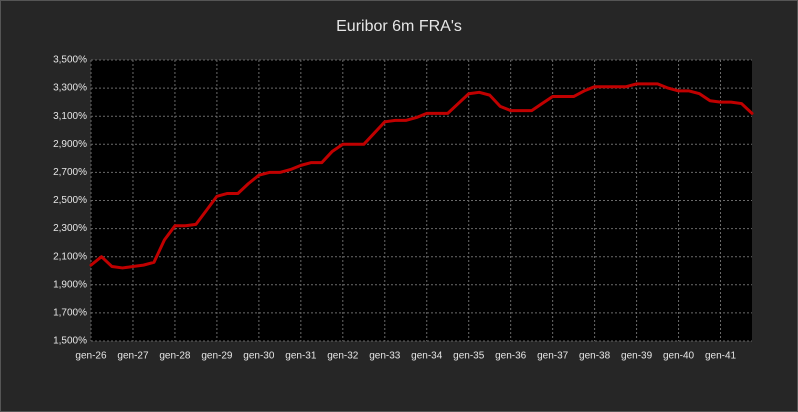 The image size is (798, 412). What do you see at coordinates (399, 26) in the screenshot?
I see `chart-title: Euribor 6m FRA's` at bounding box center [399, 26].